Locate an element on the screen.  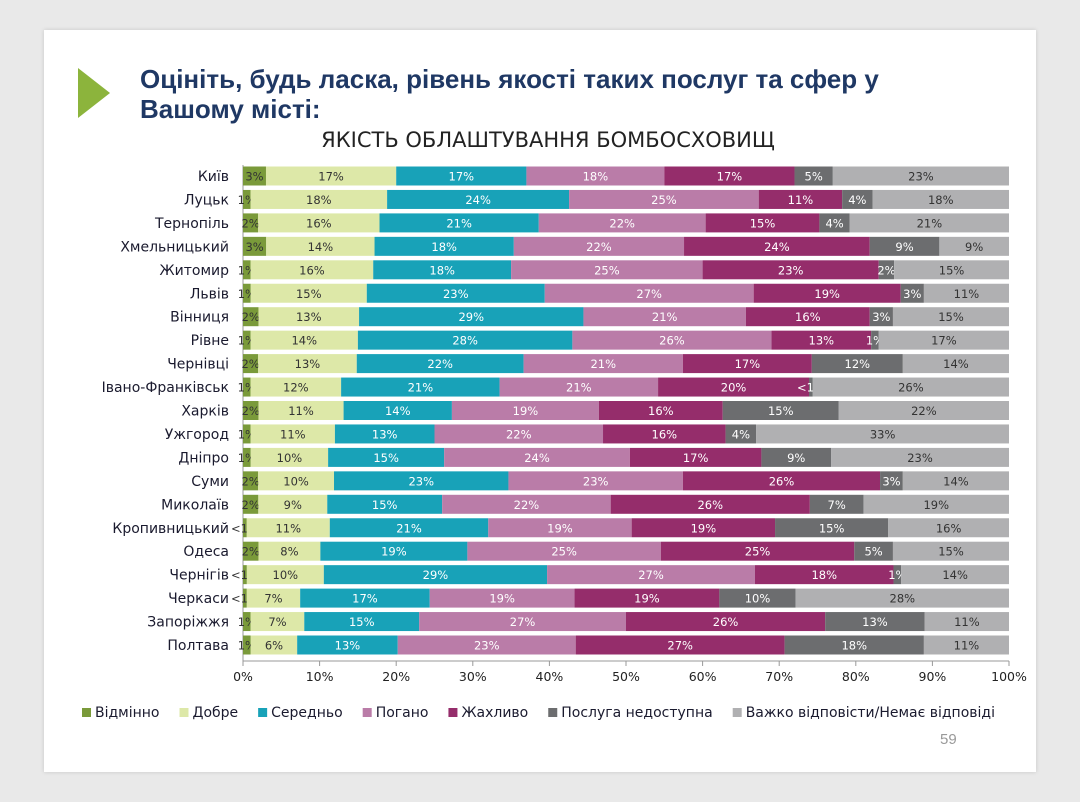
category-label: Миколаїв is located at coordinates (195, 505).